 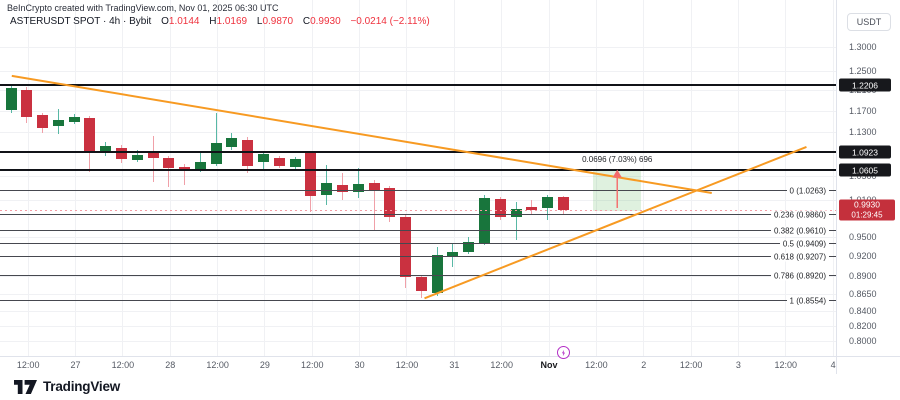 What do you see at coordinates (865, 152) in the screenshot?
I see `price-level-badge: 1.0923` at bounding box center [865, 152].